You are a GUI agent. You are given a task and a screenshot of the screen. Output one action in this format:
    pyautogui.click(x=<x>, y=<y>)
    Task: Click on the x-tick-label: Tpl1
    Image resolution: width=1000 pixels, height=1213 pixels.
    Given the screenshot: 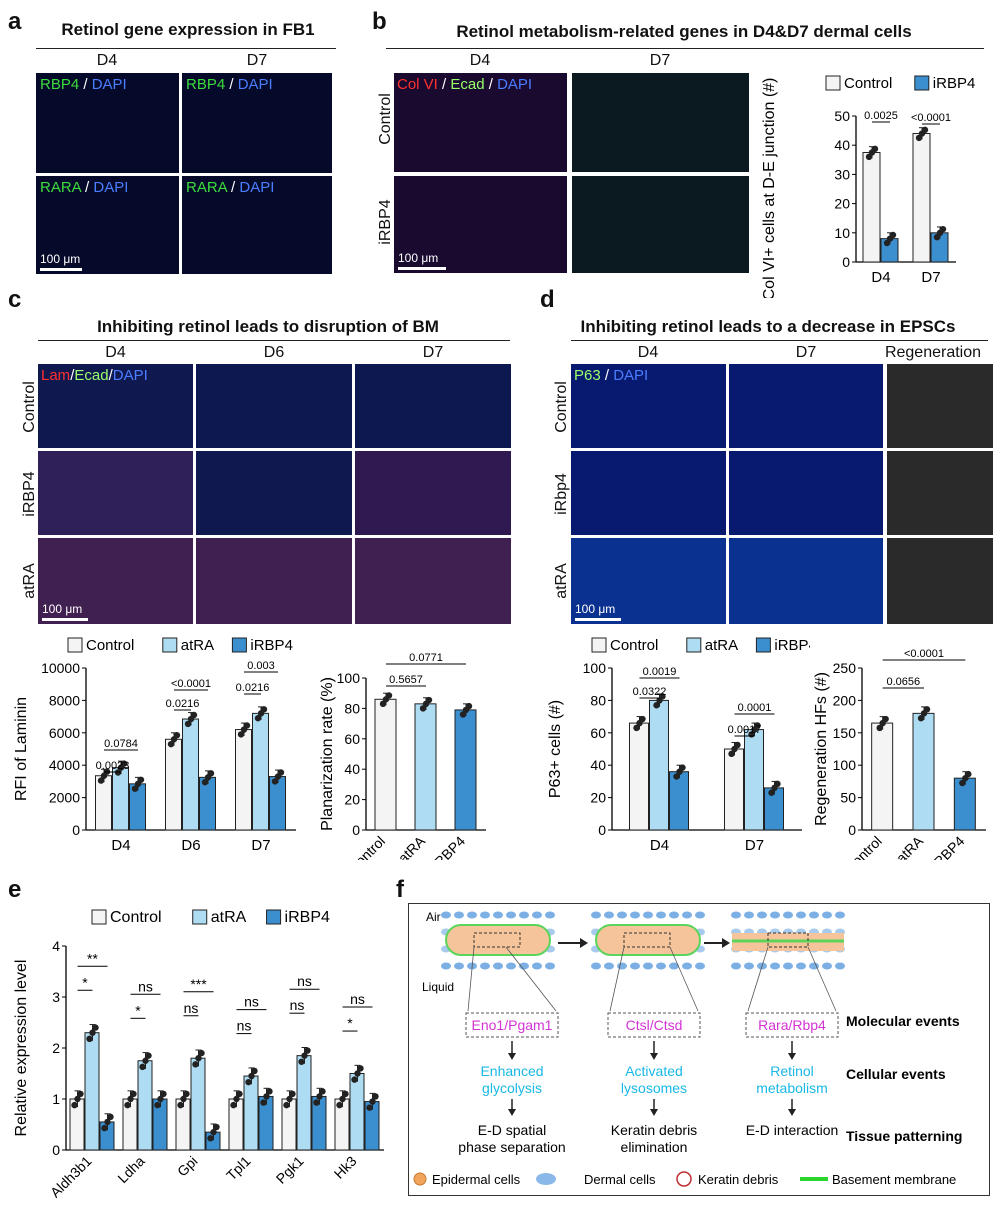 What is the action you would take?
    pyautogui.click(x=238, y=1168)
    